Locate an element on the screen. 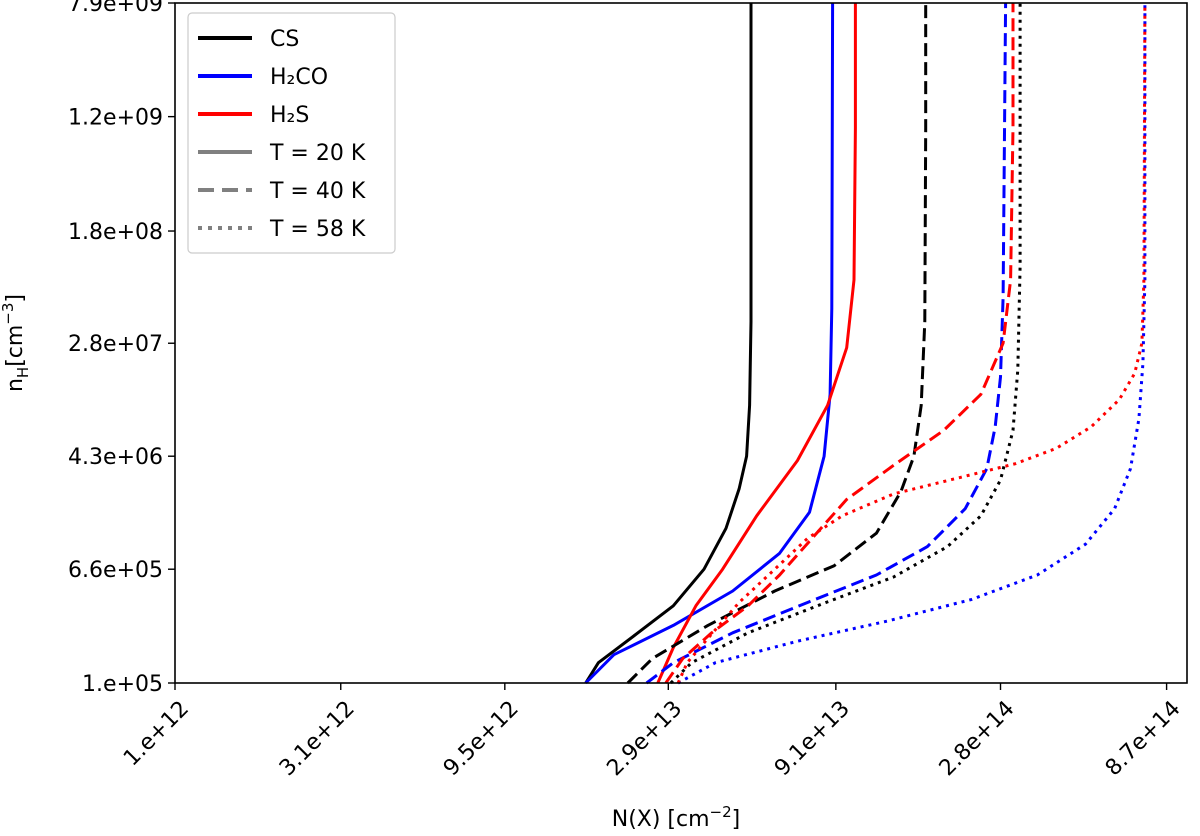 The image size is (1200, 836). y-tick-label: 7.9e+09 is located at coordinates (115, 8).